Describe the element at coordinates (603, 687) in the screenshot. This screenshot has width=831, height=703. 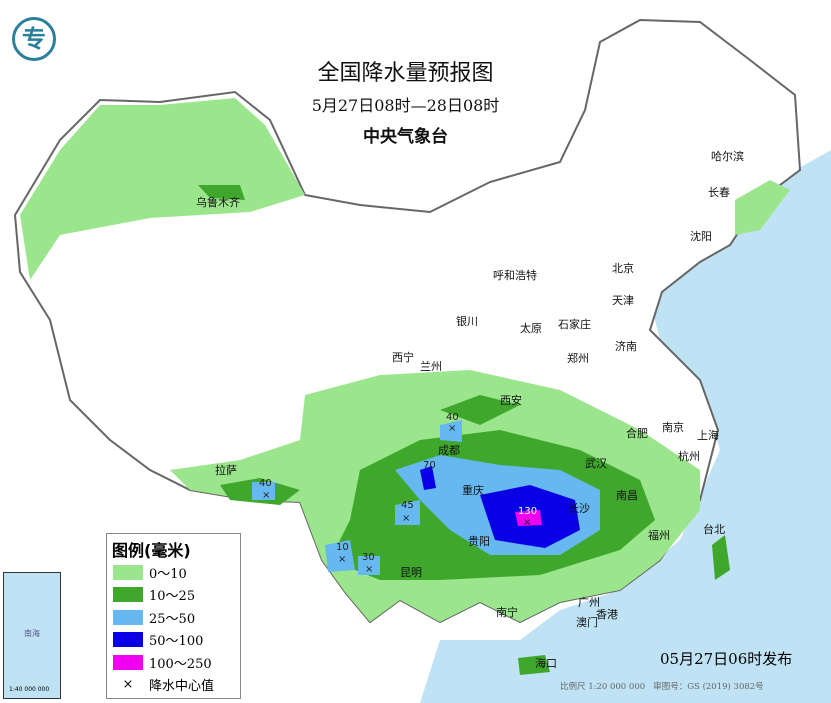
I see `scale-text: 比例尺 1:20 000 000` at that location.